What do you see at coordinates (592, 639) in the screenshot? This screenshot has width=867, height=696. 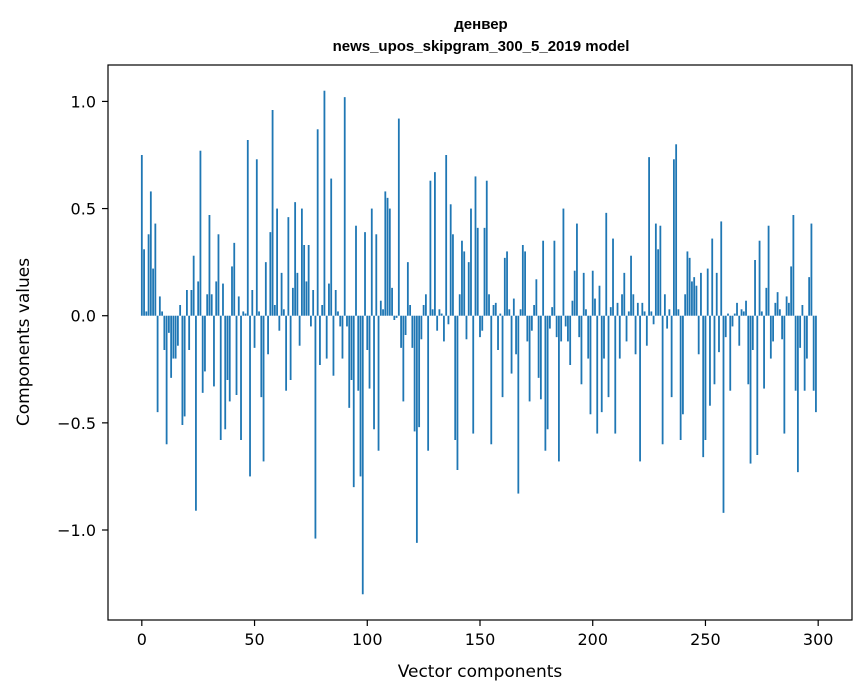 I see `x-tick-label: 200` at bounding box center [592, 639].